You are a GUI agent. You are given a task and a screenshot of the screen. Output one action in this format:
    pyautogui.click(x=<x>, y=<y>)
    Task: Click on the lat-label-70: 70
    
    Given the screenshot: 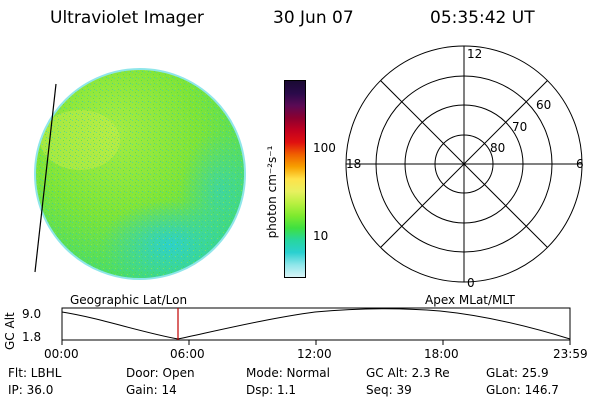 What is the action you would take?
    pyautogui.click(x=520, y=127)
    